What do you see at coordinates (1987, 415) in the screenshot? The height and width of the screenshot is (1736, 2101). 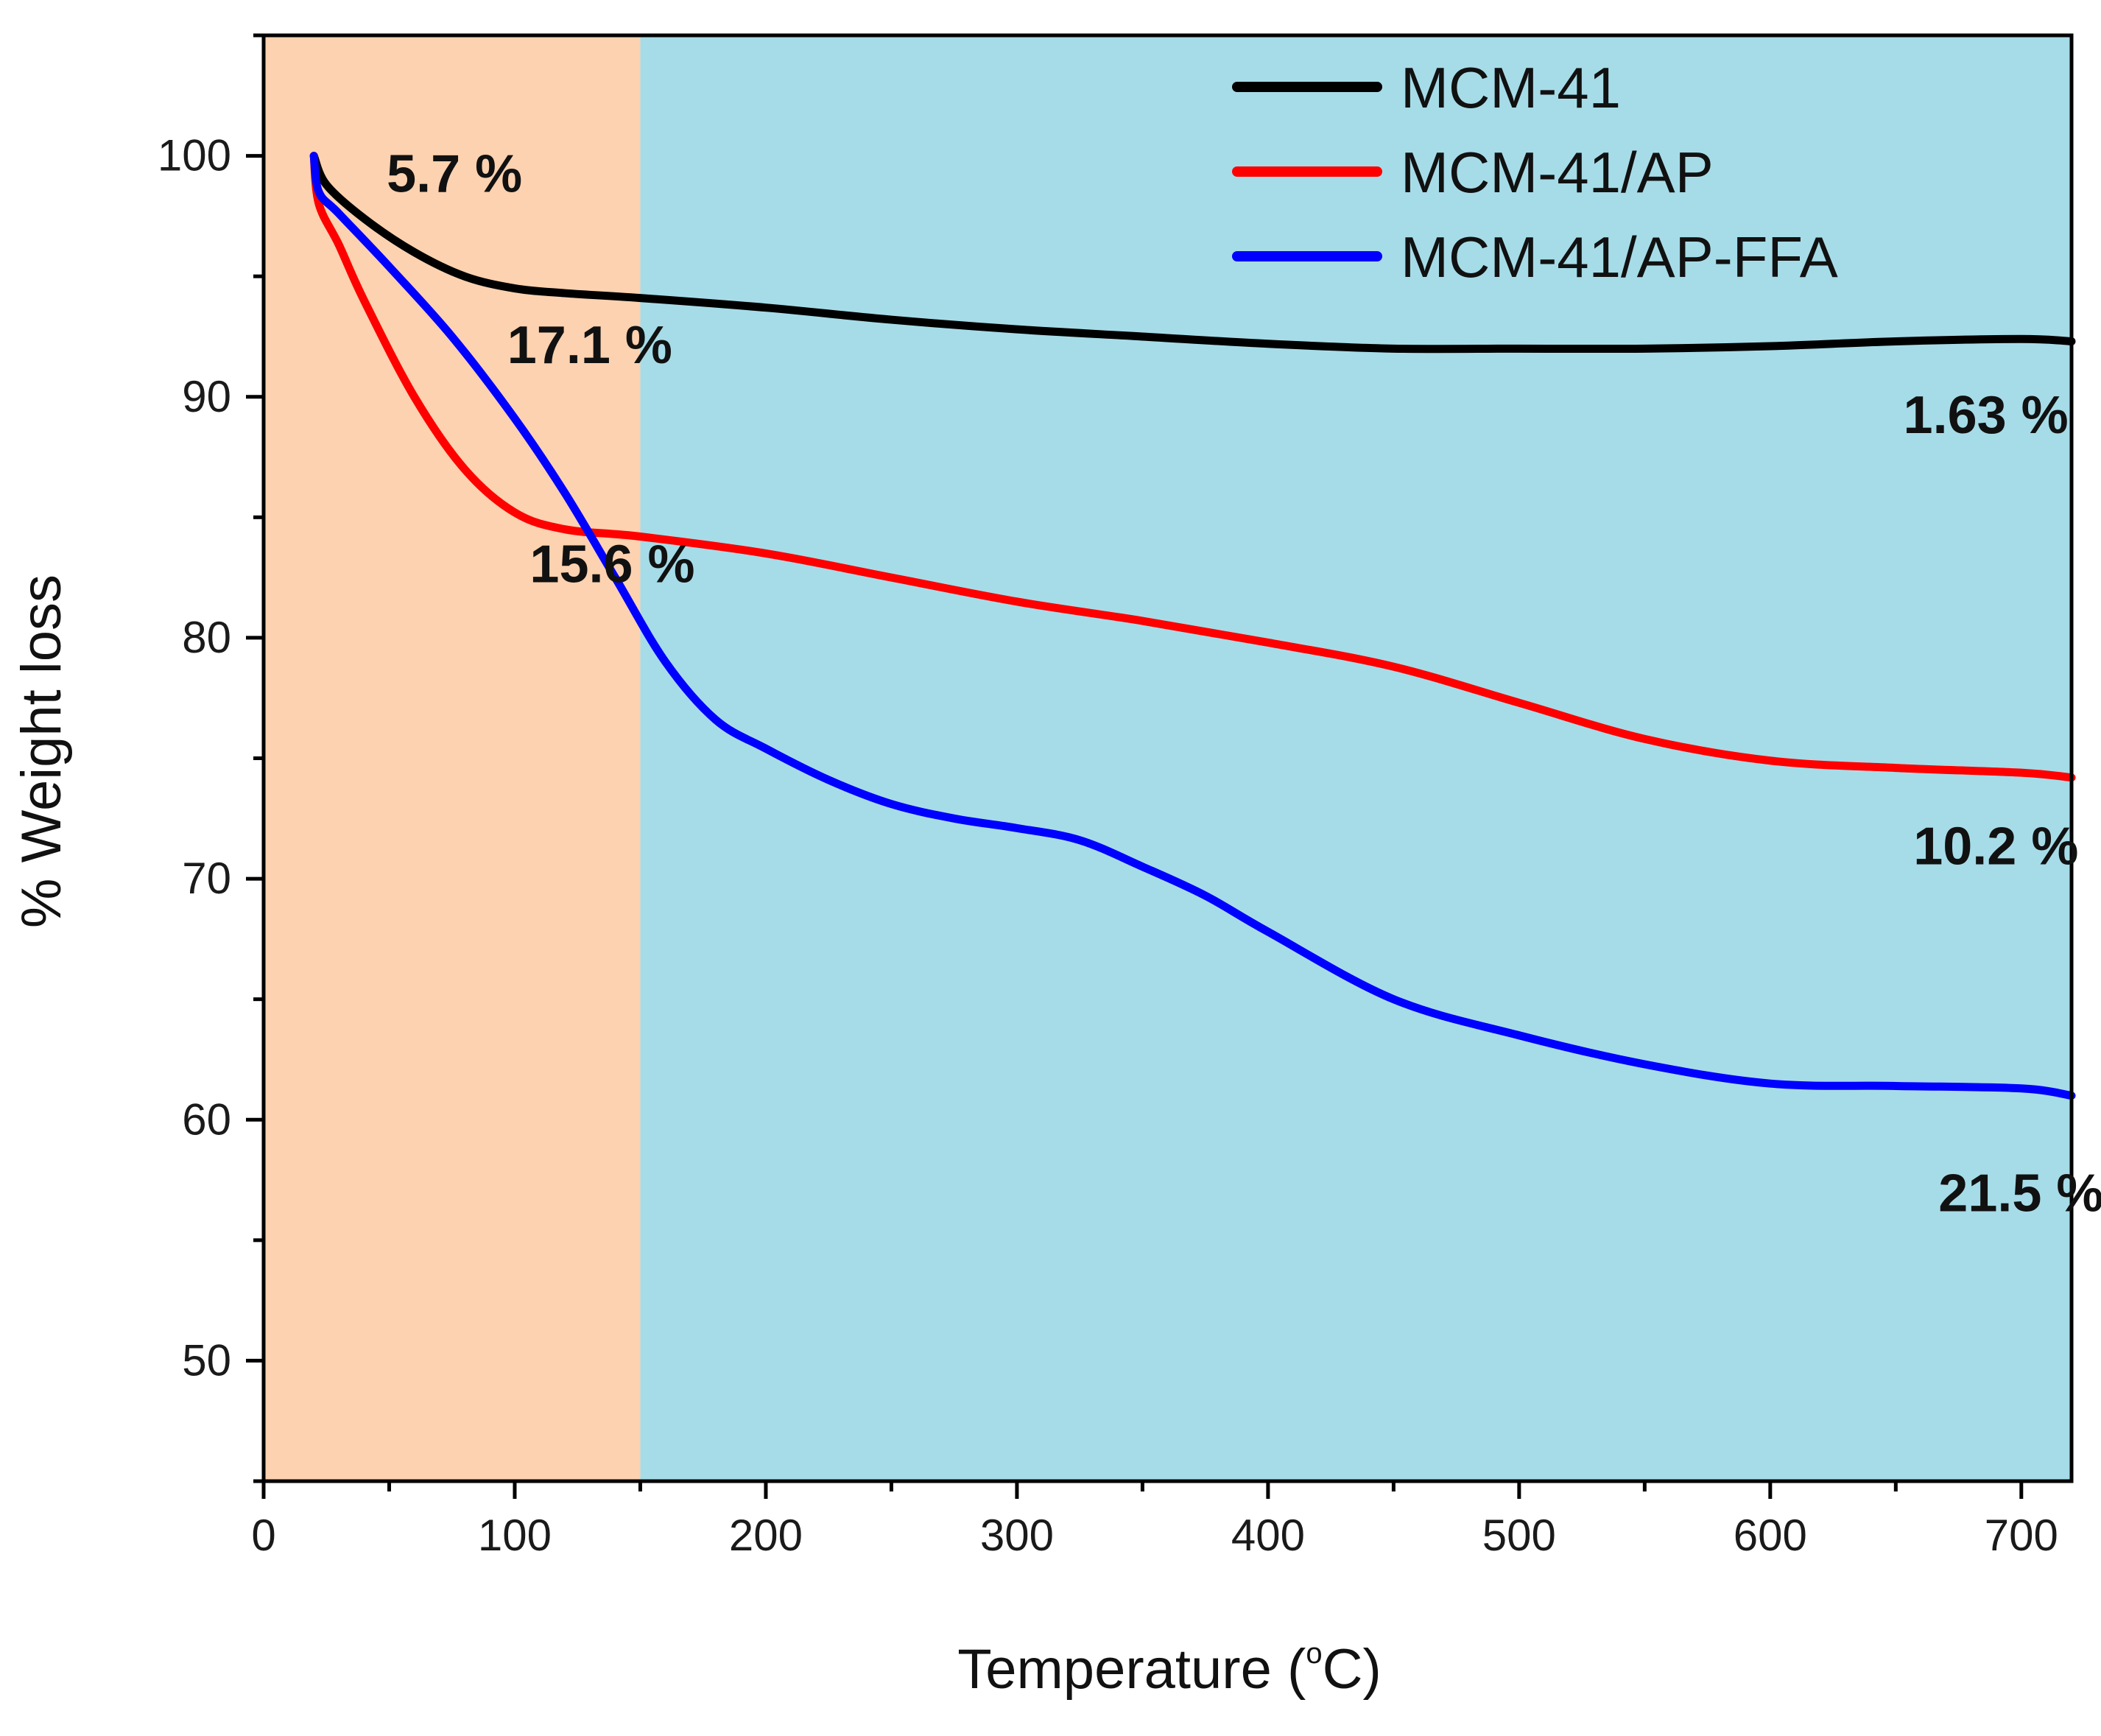 I see `annotation-label: 1.63 %` at bounding box center [1987, 415].